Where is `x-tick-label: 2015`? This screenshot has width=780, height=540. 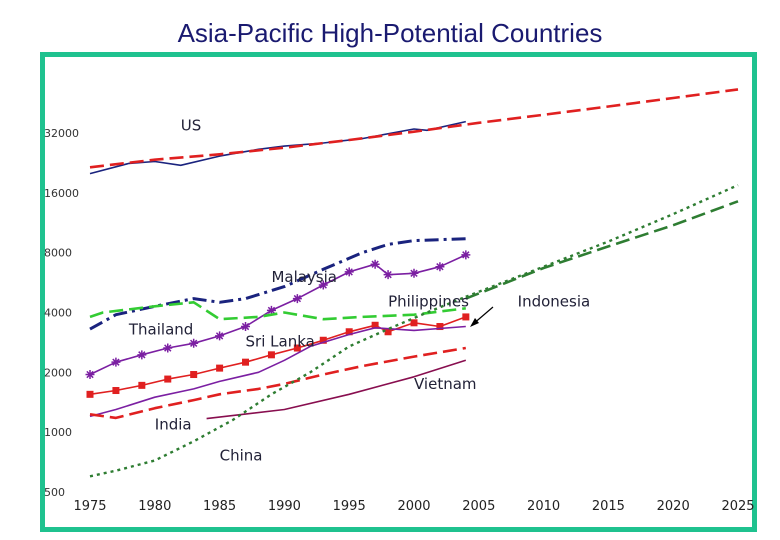
x-tick-label: 2015 is located at coordinates (608, 506).